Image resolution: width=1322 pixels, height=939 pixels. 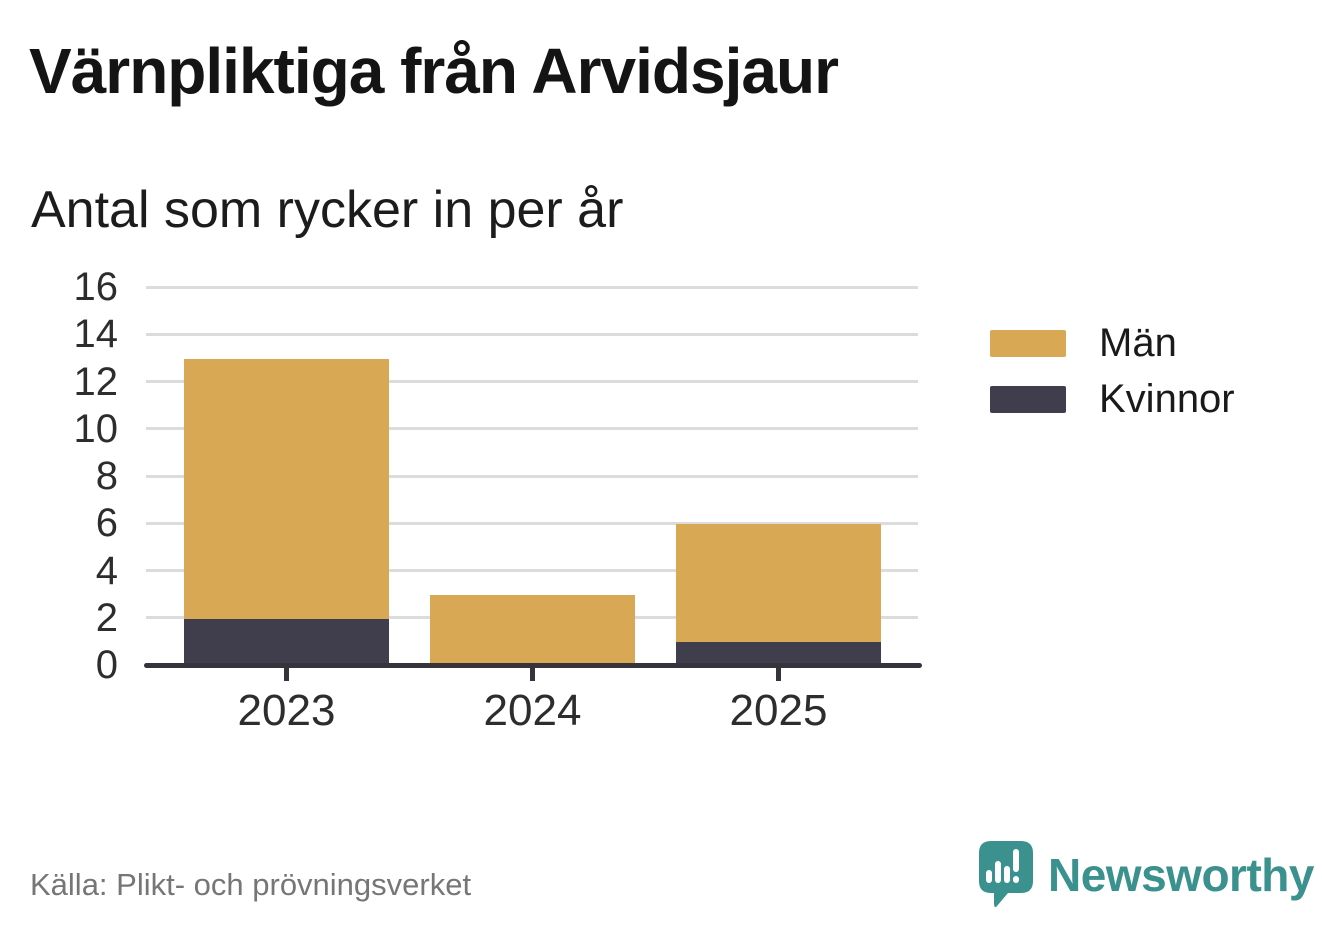 What do you see at coordinates (778, 710) in the screenshot?
I see `x-tick-label-2025: 2025` at bounding box center [778, 710].